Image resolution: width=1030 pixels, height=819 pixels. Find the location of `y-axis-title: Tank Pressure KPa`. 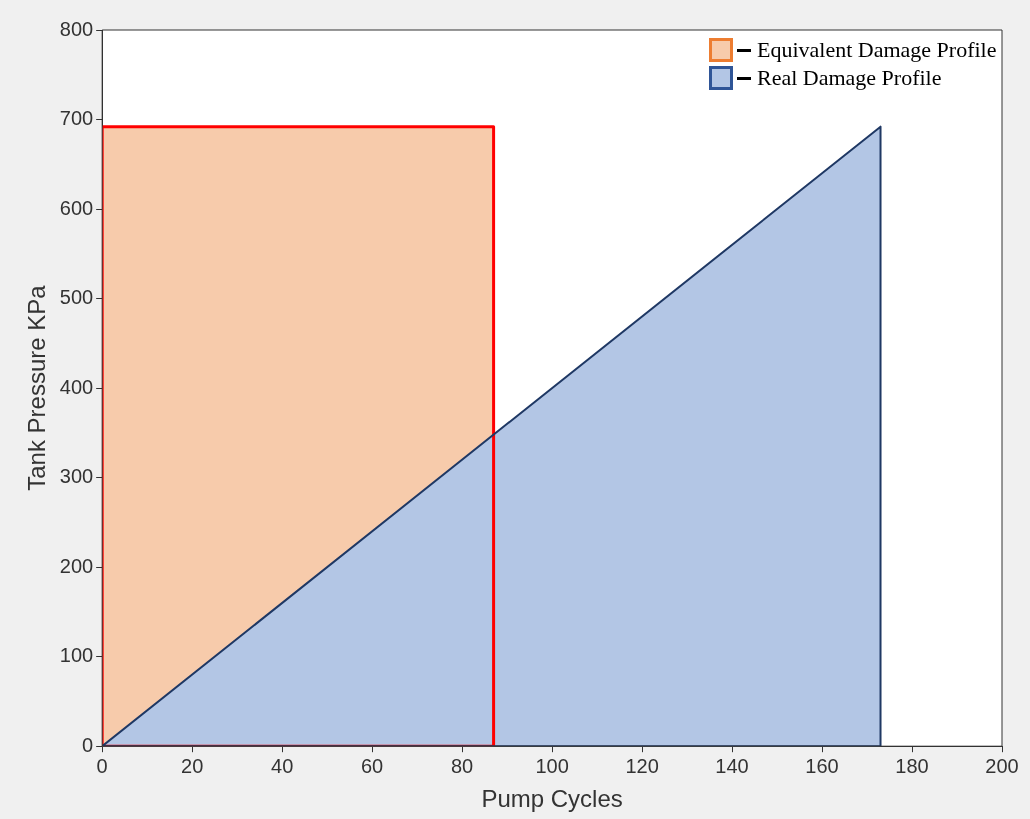

y-axis-title: Tank Pressure KPa is located at coordinates (37, 387).